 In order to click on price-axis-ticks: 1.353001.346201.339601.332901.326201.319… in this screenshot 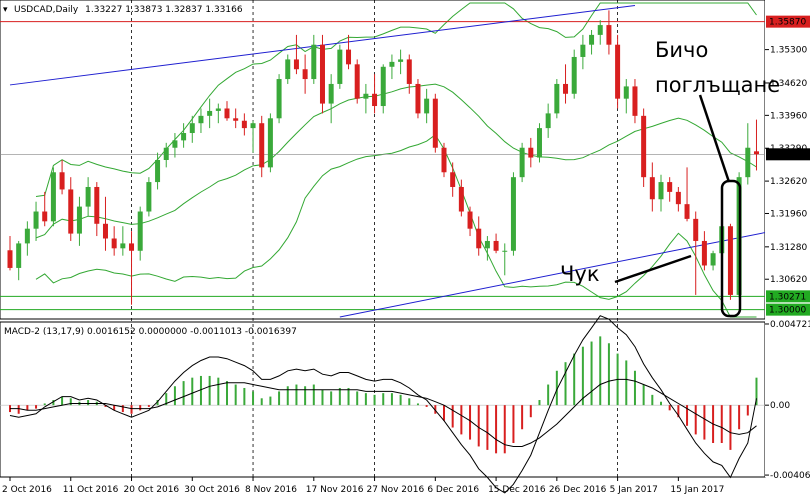, I will do `click(787, 165)`.